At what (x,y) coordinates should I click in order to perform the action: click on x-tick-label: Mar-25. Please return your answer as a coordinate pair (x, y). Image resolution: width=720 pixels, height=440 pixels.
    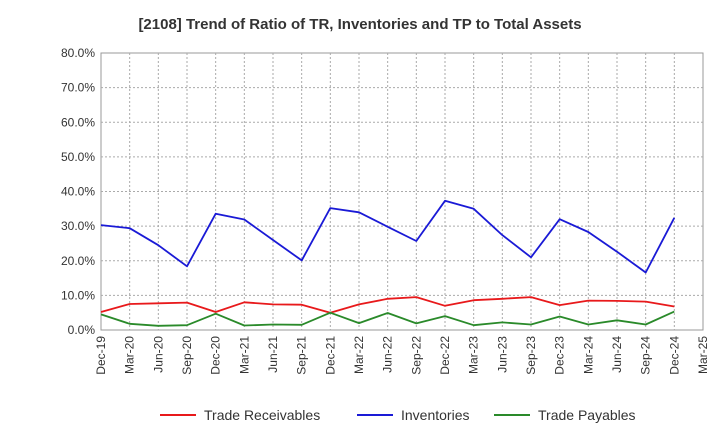
    Looking at the image, I should click on (703, 355).